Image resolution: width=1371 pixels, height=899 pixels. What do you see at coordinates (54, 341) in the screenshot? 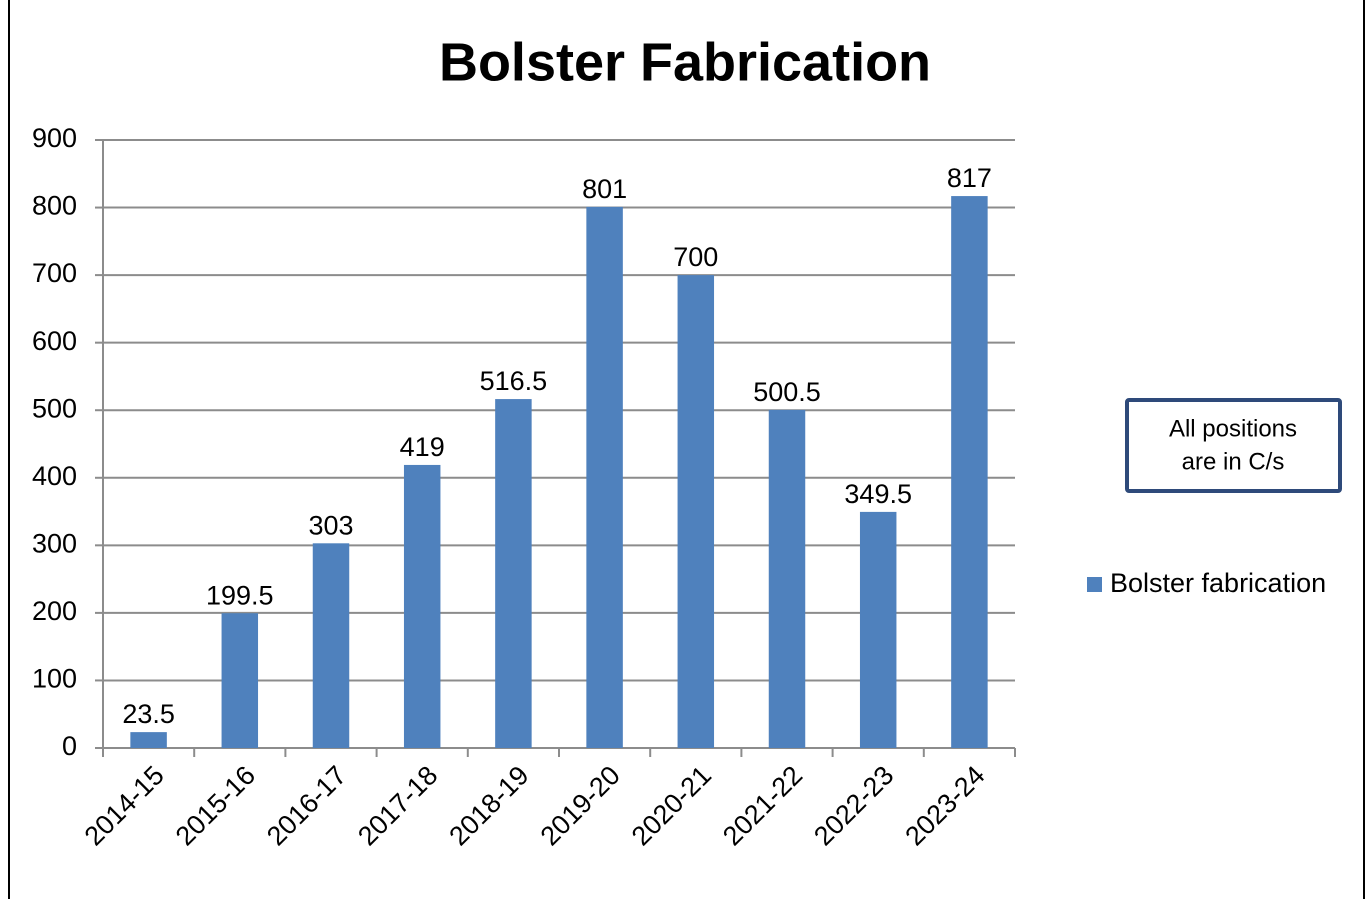
I see `y-tick-label: 600` at bounding box center [54, 341].